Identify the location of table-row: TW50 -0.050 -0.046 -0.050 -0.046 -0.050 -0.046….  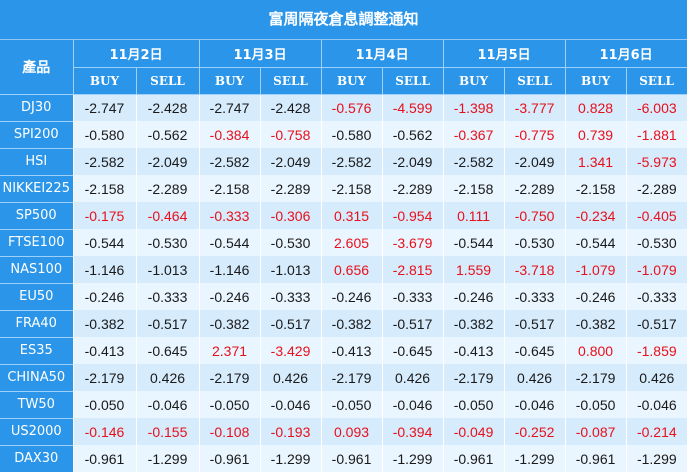
(343, 404).